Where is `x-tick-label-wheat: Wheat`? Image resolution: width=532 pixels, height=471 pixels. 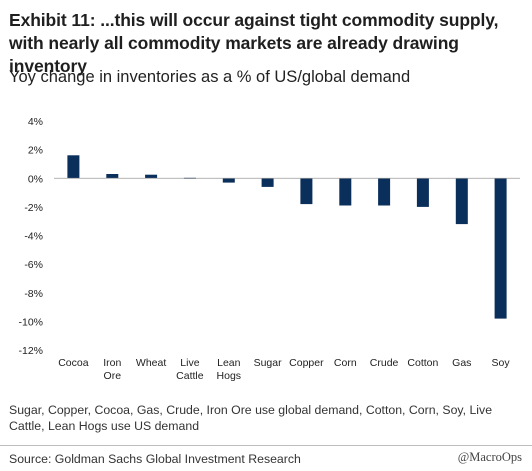
x-tick-label-wheat: Wheat is located at coordinates (151, 363).